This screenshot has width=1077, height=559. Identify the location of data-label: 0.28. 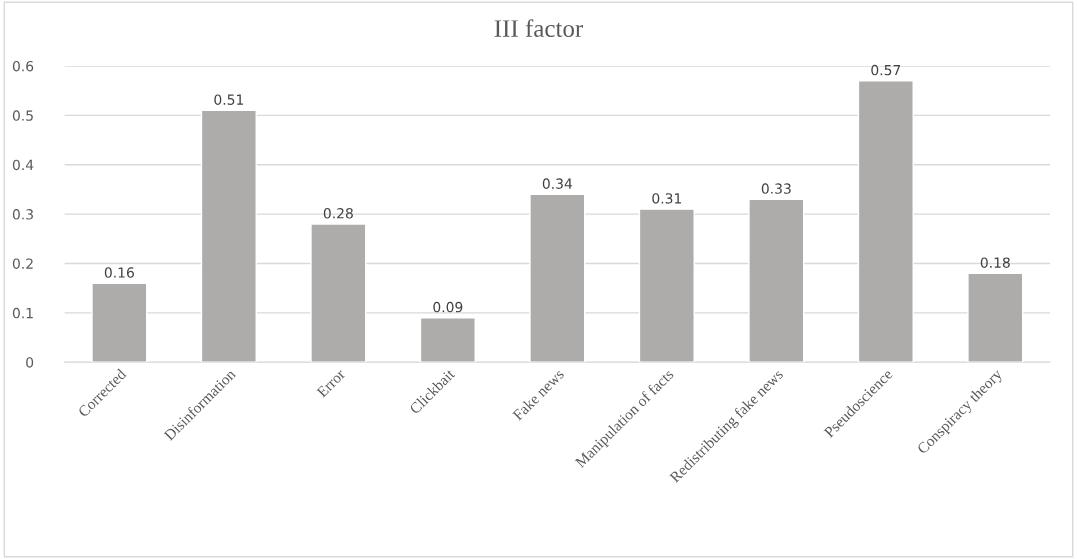
(338, 213).